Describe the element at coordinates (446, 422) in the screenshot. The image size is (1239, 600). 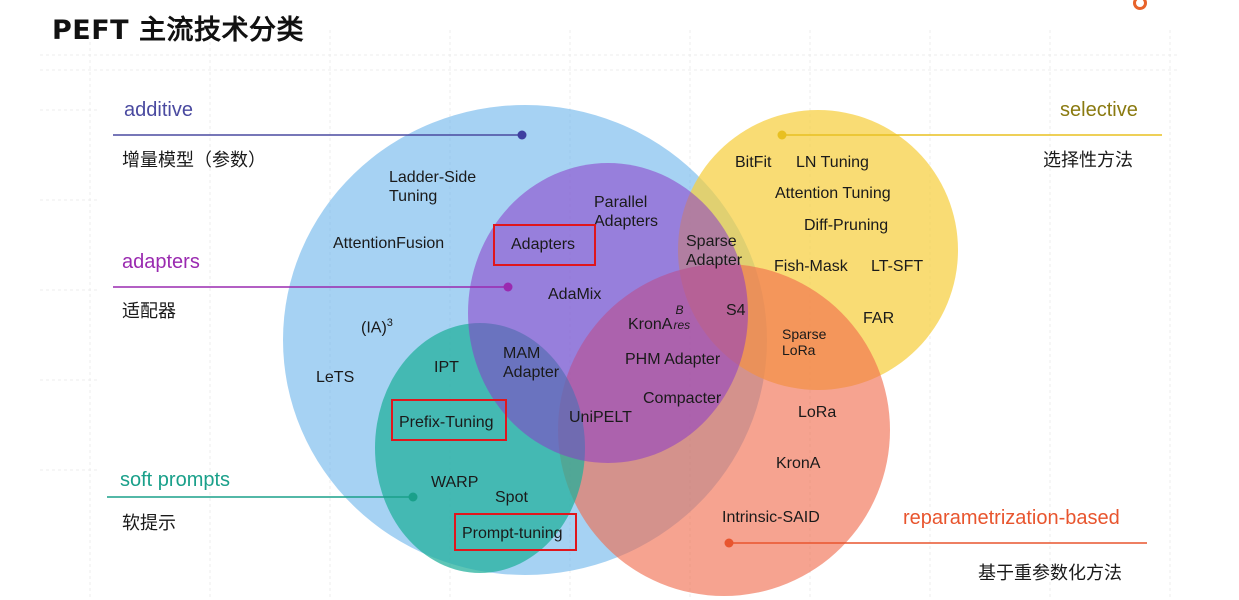
I see `method-prefix-tuning: Prefix-Tuning` at that location.